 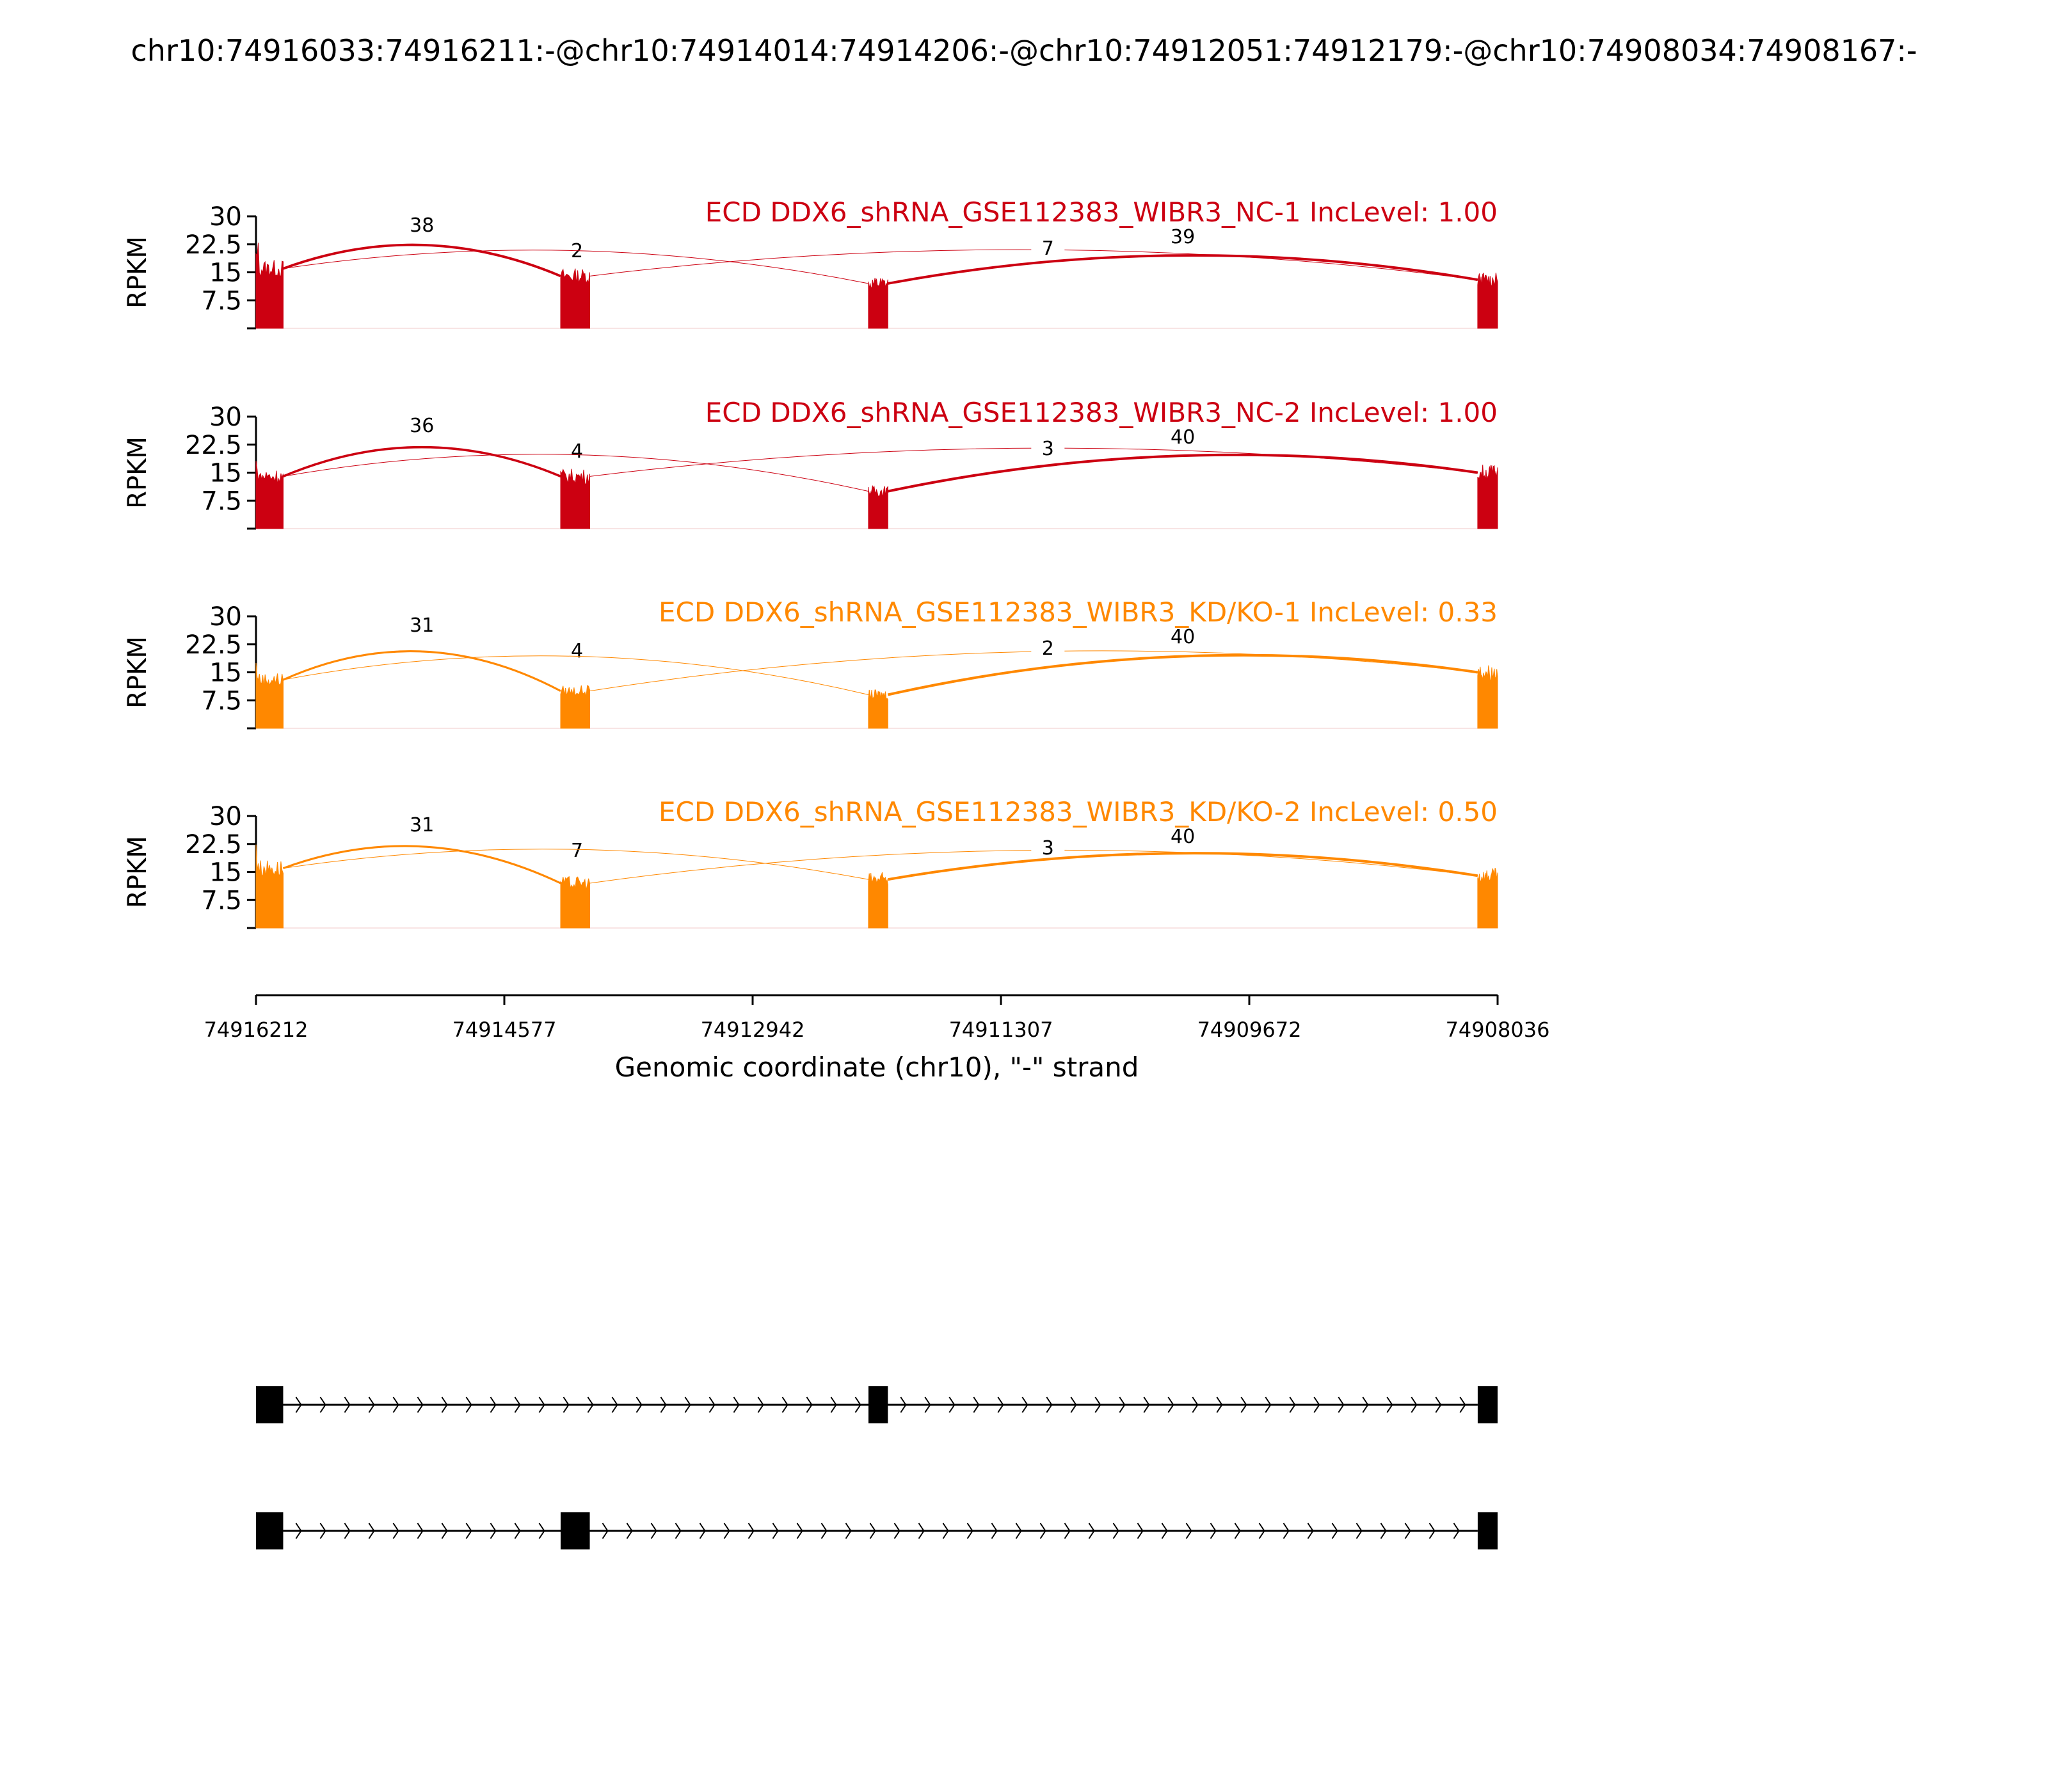 I want to click on junction-count: 4, so click(x=577, y=451).